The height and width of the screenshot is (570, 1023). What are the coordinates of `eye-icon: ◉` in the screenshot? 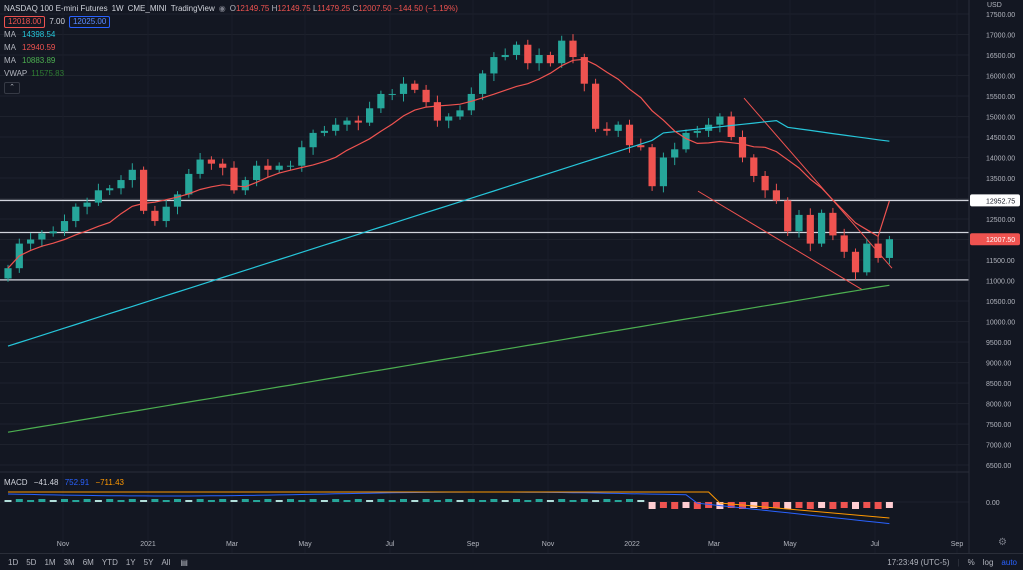 It's located at (222, 8).